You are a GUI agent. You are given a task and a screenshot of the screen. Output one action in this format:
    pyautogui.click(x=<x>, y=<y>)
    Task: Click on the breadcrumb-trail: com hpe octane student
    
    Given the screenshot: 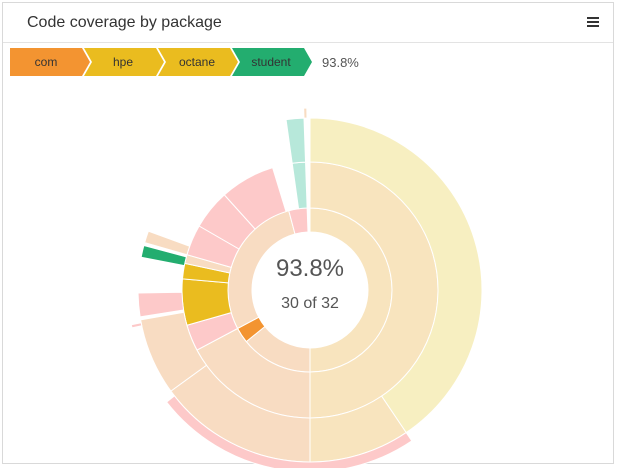 What is the action you would take?
    pyautogui.click(x=161, y=62)
    